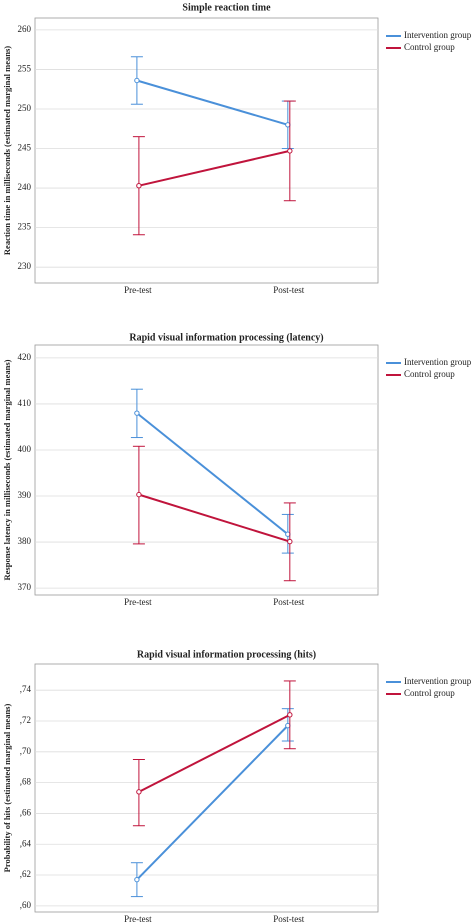  What do you see at coordinates (25, 148) in the screenshot?
I see `y-tick-label: 245` at bounding box center [25, 148].